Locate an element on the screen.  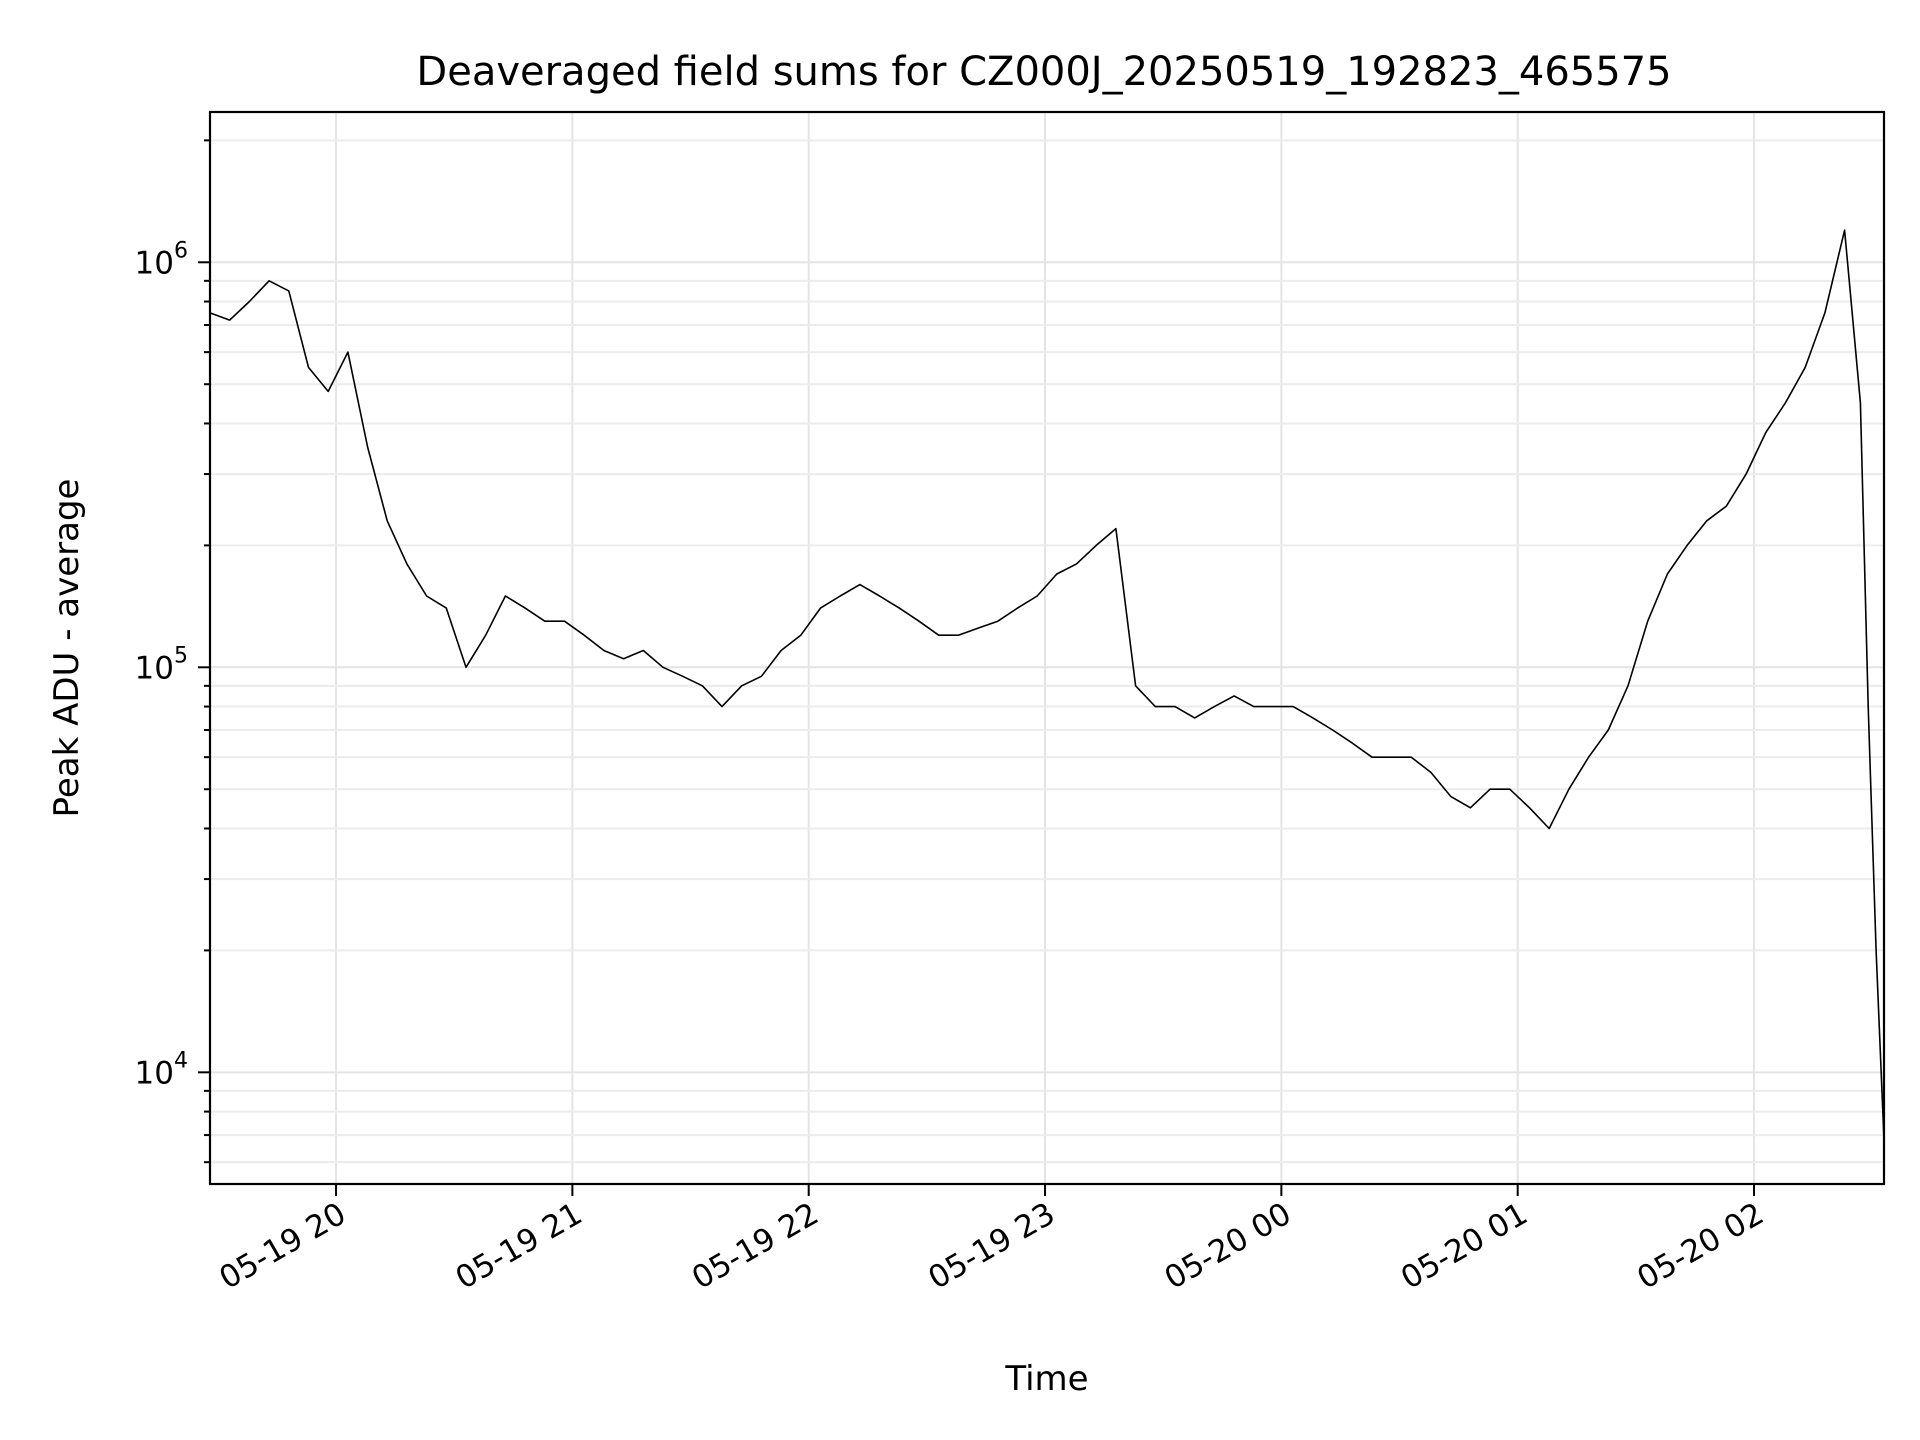
y-tick-exponent: 6 is located at coordinates (181, 250).